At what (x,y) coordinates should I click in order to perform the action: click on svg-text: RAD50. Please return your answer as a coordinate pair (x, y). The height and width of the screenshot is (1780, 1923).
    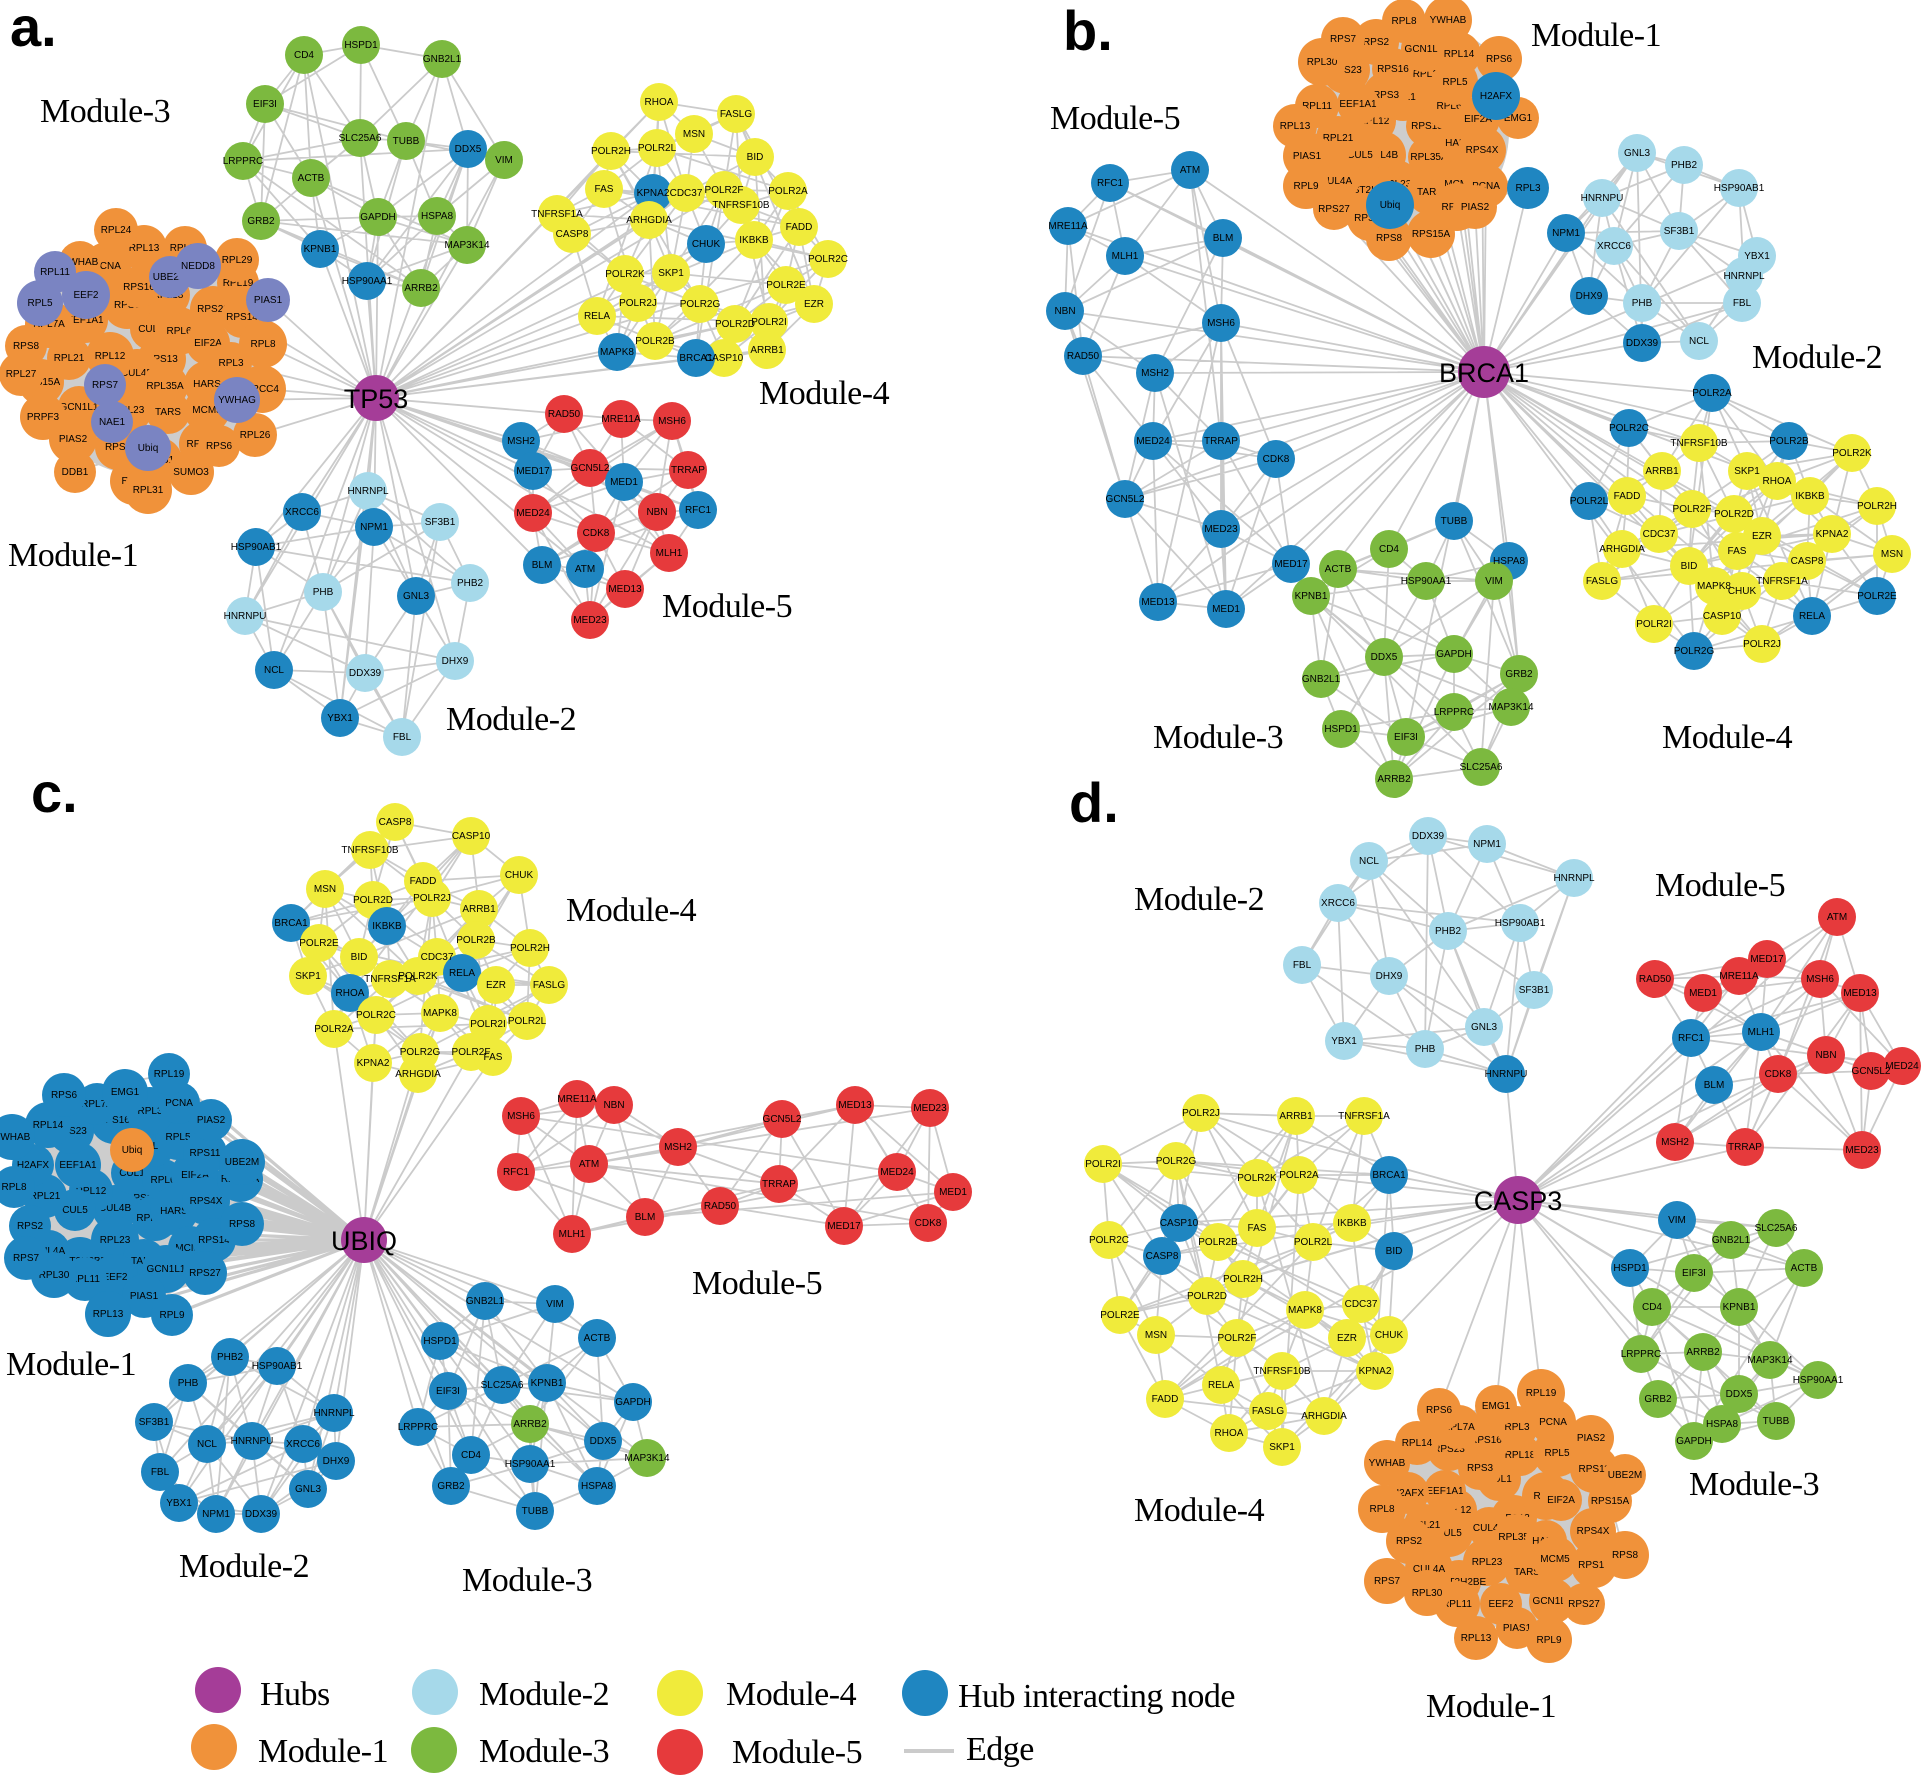
    Looking at the image, I should click on (564, 414).